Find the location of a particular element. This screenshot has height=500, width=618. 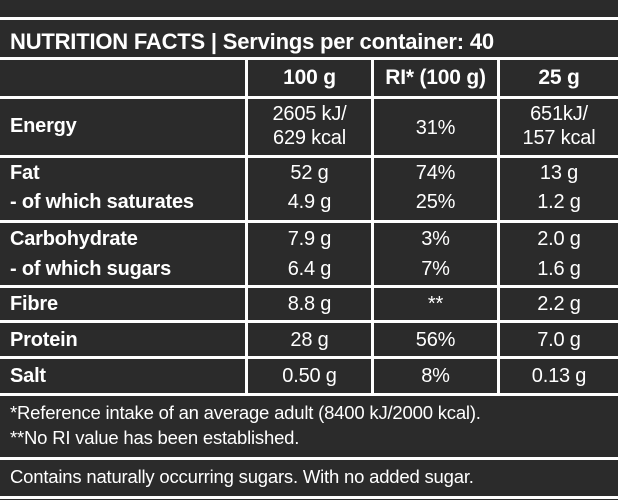

rule-under-salt is located at coordinates (309, 394).